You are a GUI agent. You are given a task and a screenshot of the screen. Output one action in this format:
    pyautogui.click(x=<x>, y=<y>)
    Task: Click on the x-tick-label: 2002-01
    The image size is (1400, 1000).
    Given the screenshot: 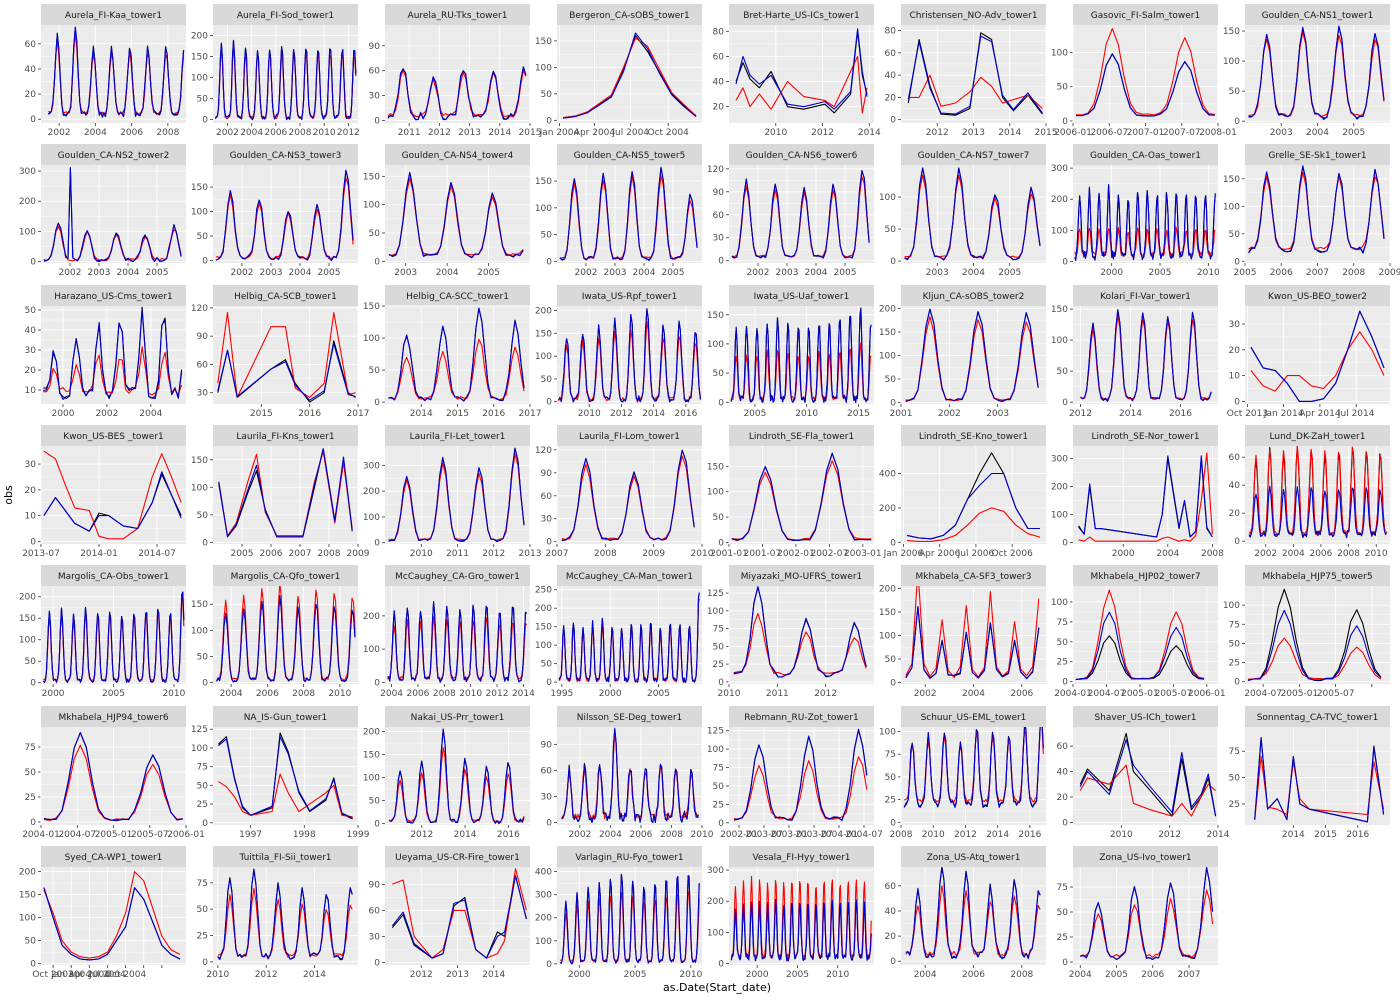 What is the action you would take?
    pyautogui.click(x=796, y=554)
    